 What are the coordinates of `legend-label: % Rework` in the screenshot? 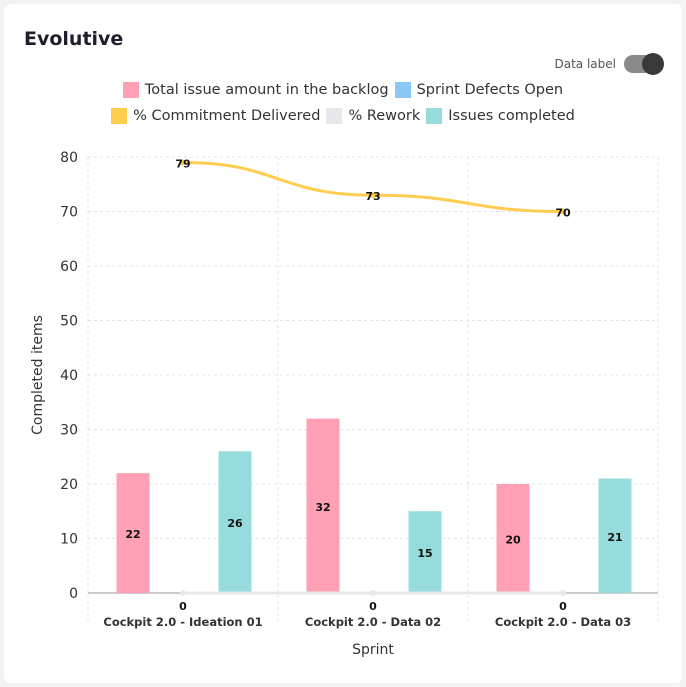 It's located at (384, 116).